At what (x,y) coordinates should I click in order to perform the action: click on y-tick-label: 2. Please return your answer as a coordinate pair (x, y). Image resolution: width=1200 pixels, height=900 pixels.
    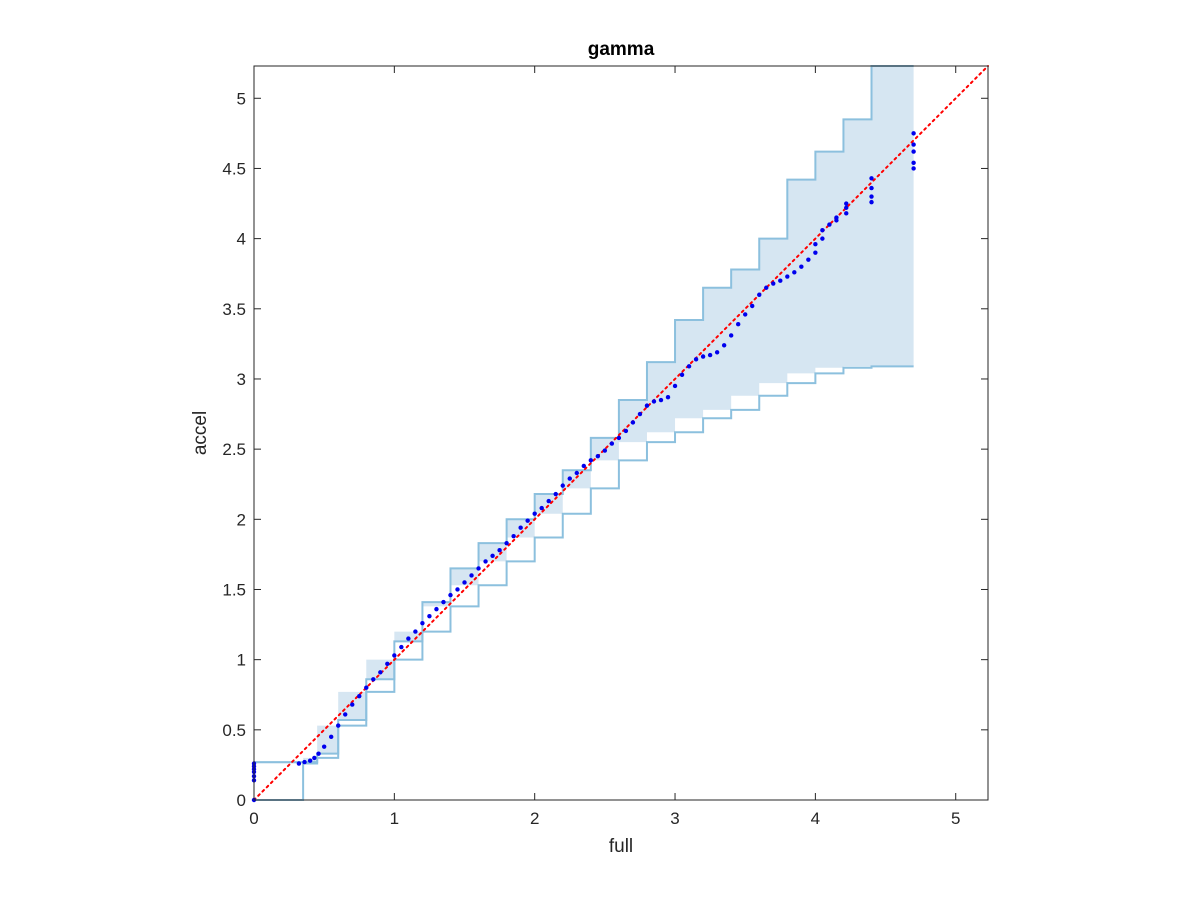
    Looking at the image, I should click on (241, 519).